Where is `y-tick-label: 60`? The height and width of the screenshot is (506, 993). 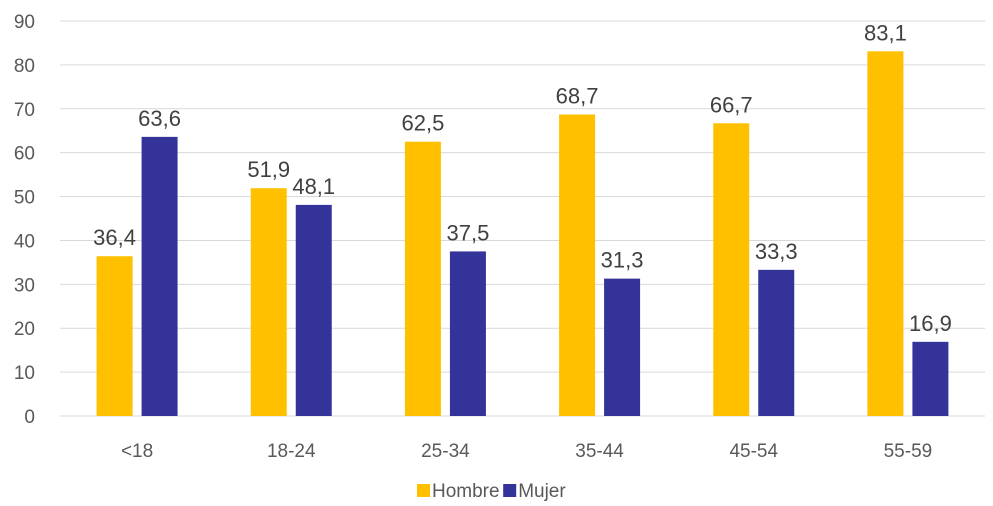
y-tick-label: 60 is located at coordinates (24, 154).